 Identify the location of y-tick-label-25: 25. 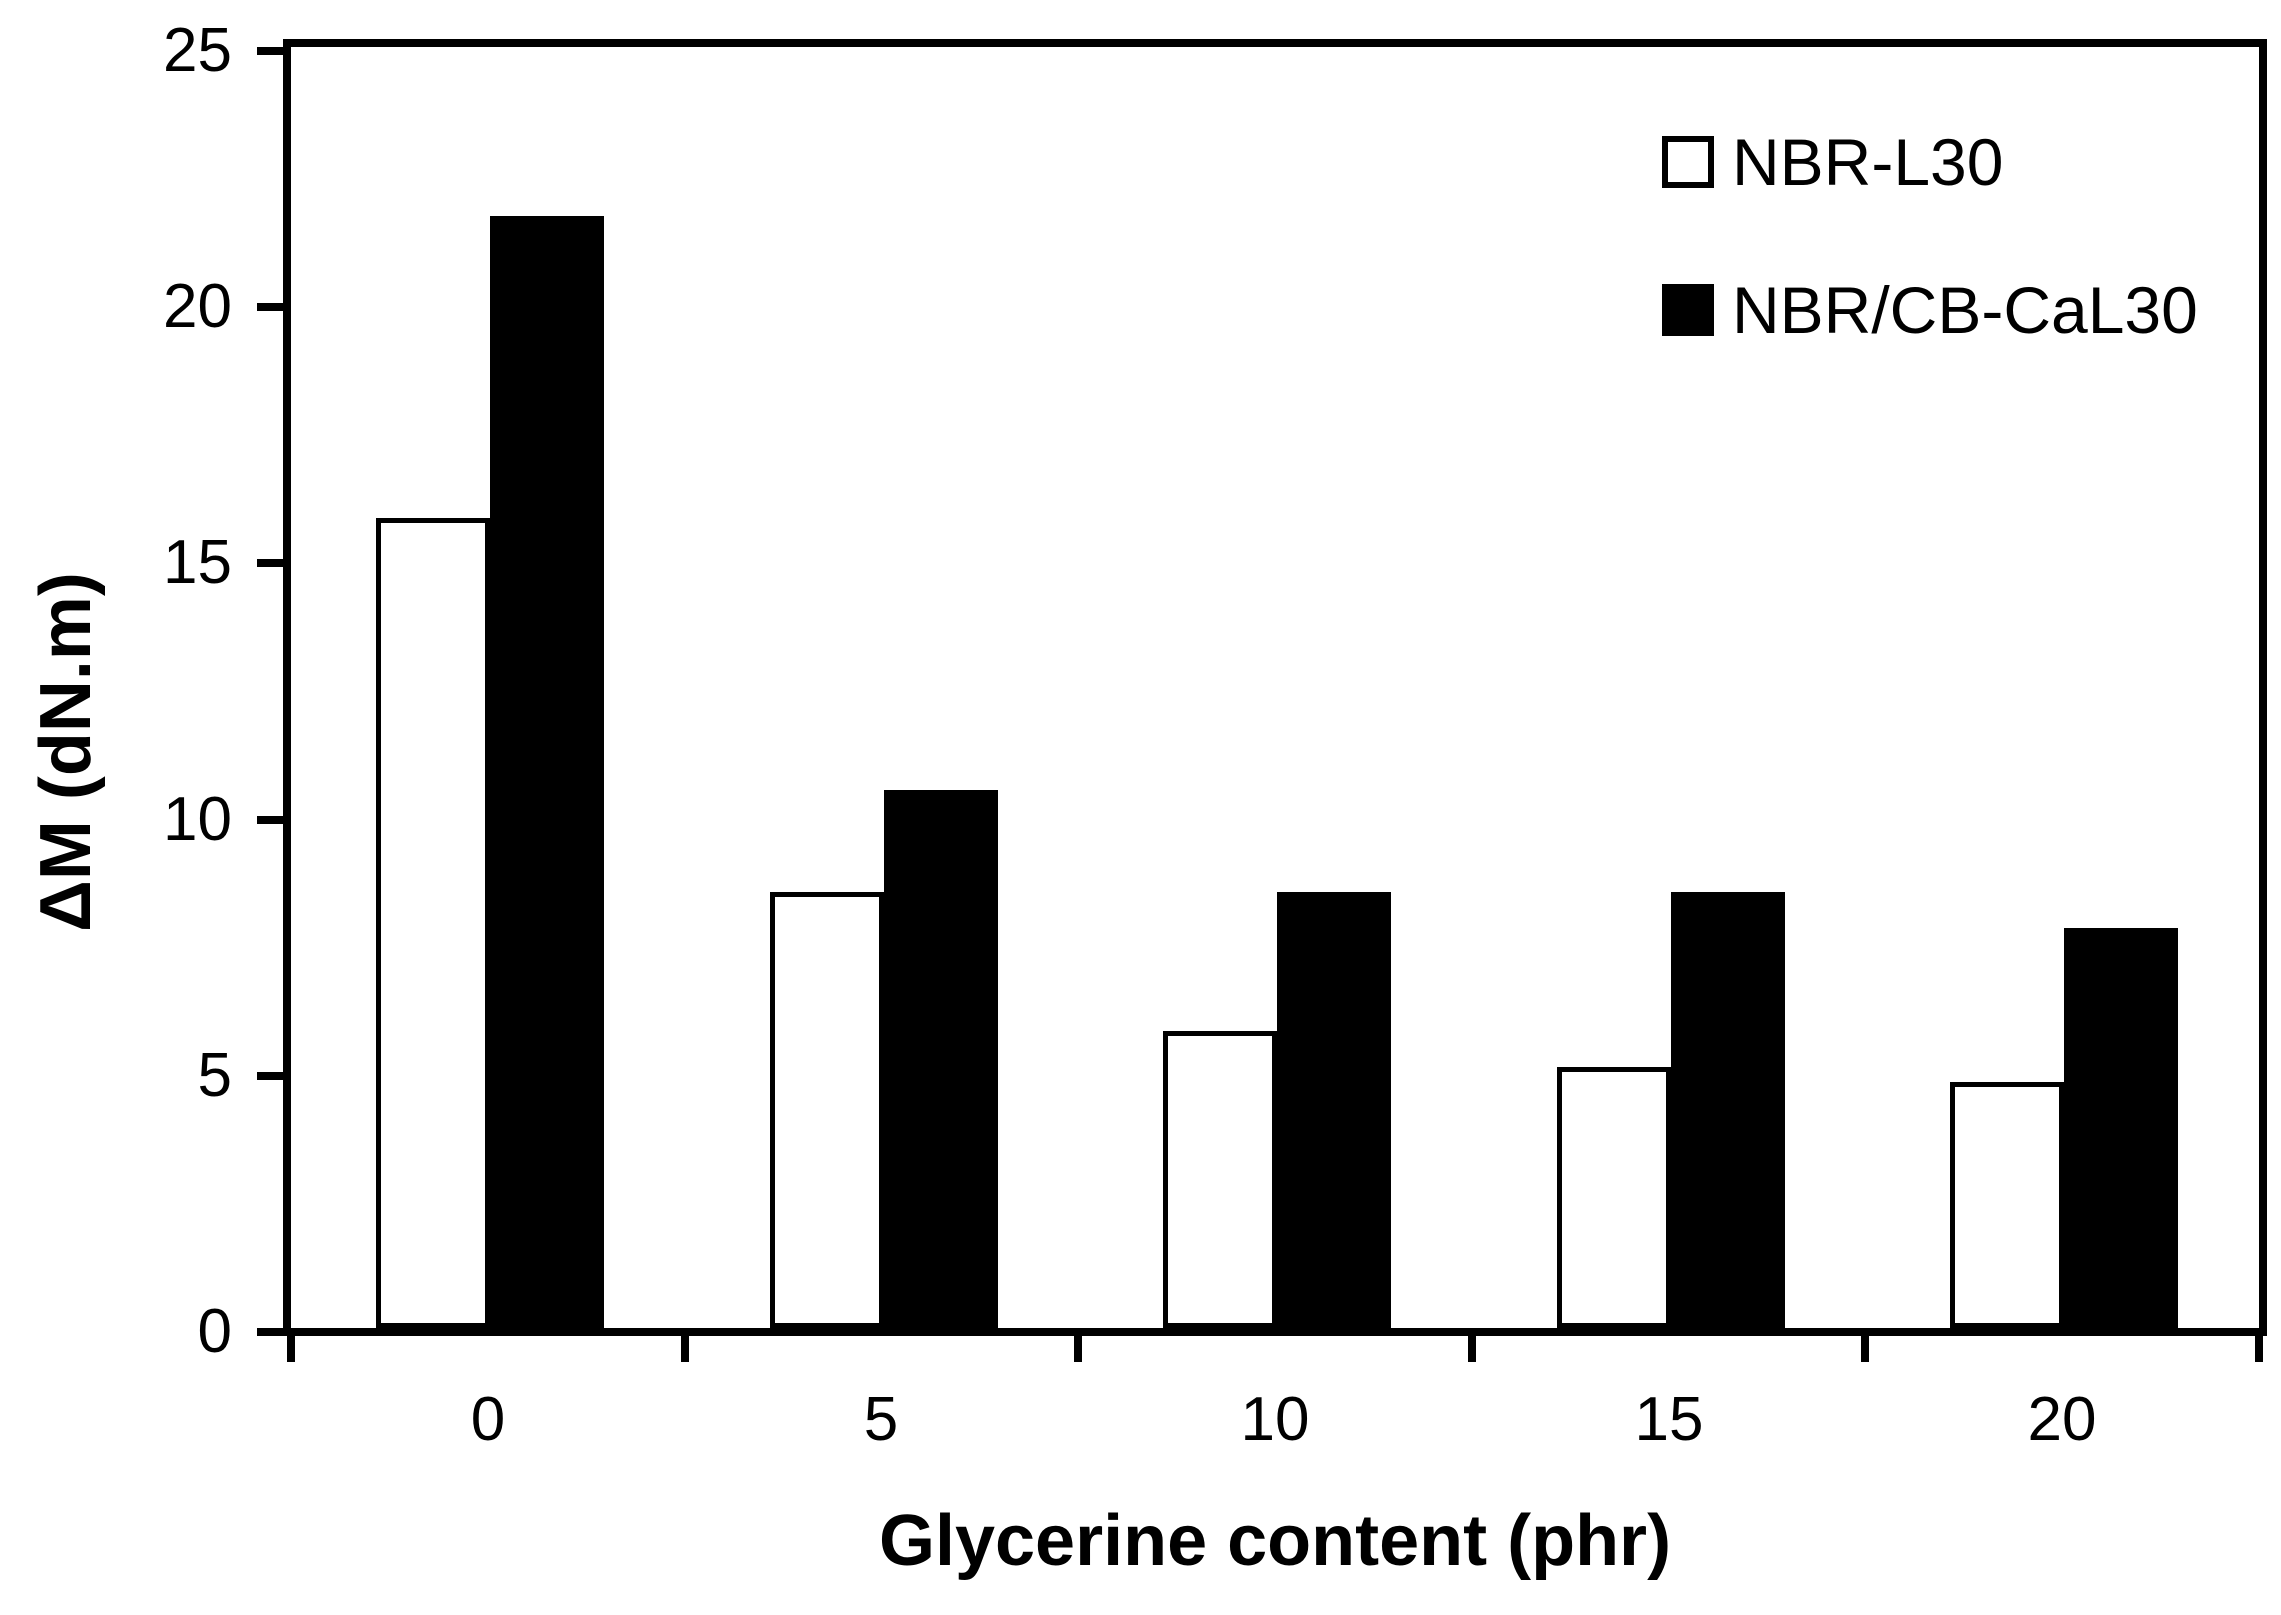
(197, 50).